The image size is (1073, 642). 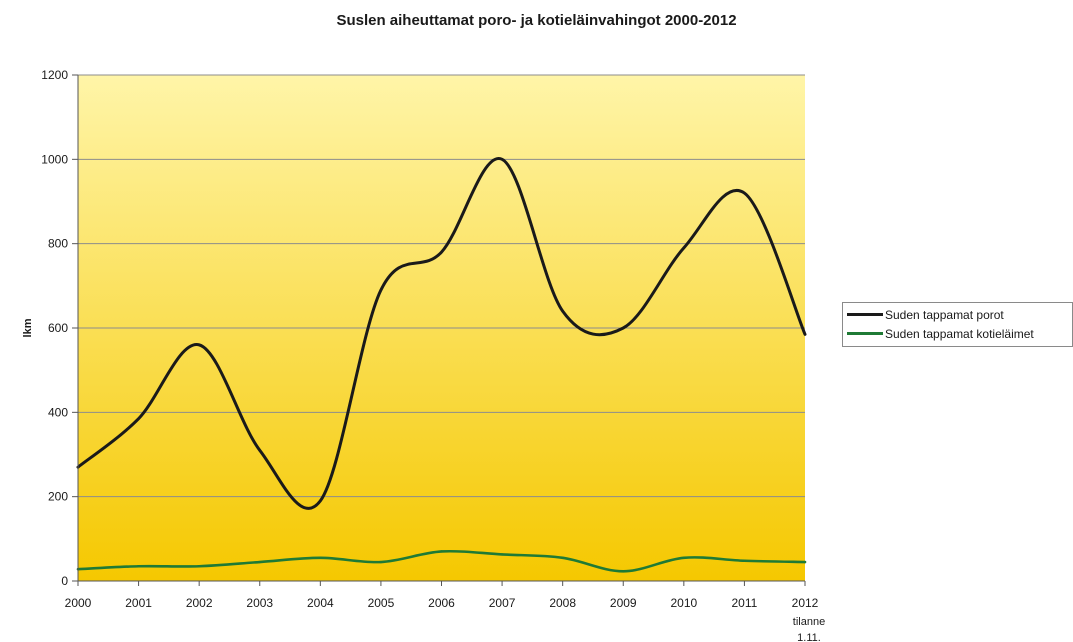 I want to click on y-tick-label: 400, so click(x=58, y=412).